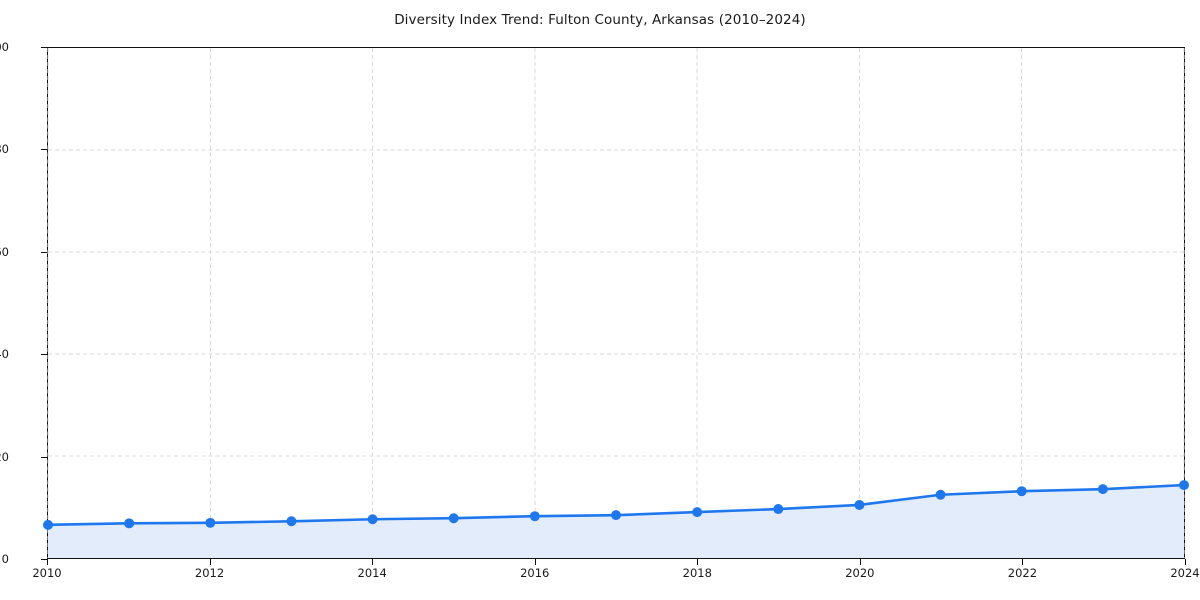  Describe the element at coordinates (1022, 573) in the screenshot. I see `x-axis-tick-label: 2022` at that location.